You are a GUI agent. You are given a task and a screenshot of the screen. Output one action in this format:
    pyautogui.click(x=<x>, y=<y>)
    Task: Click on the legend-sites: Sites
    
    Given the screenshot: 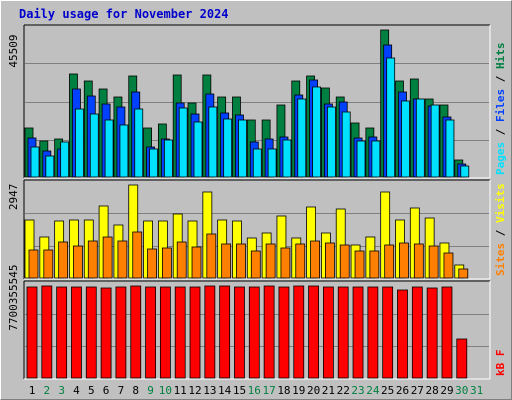 What is the action you would take?
    pyautogui.click(x=500, y=259)
    